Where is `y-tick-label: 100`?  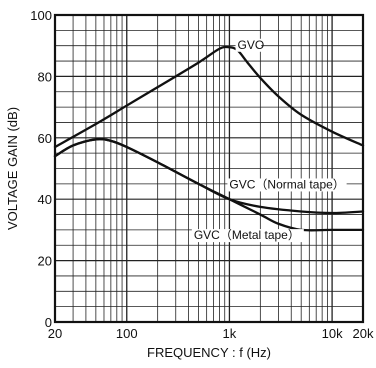
y-tick-label: 100 is located at coordinates (41, 15).